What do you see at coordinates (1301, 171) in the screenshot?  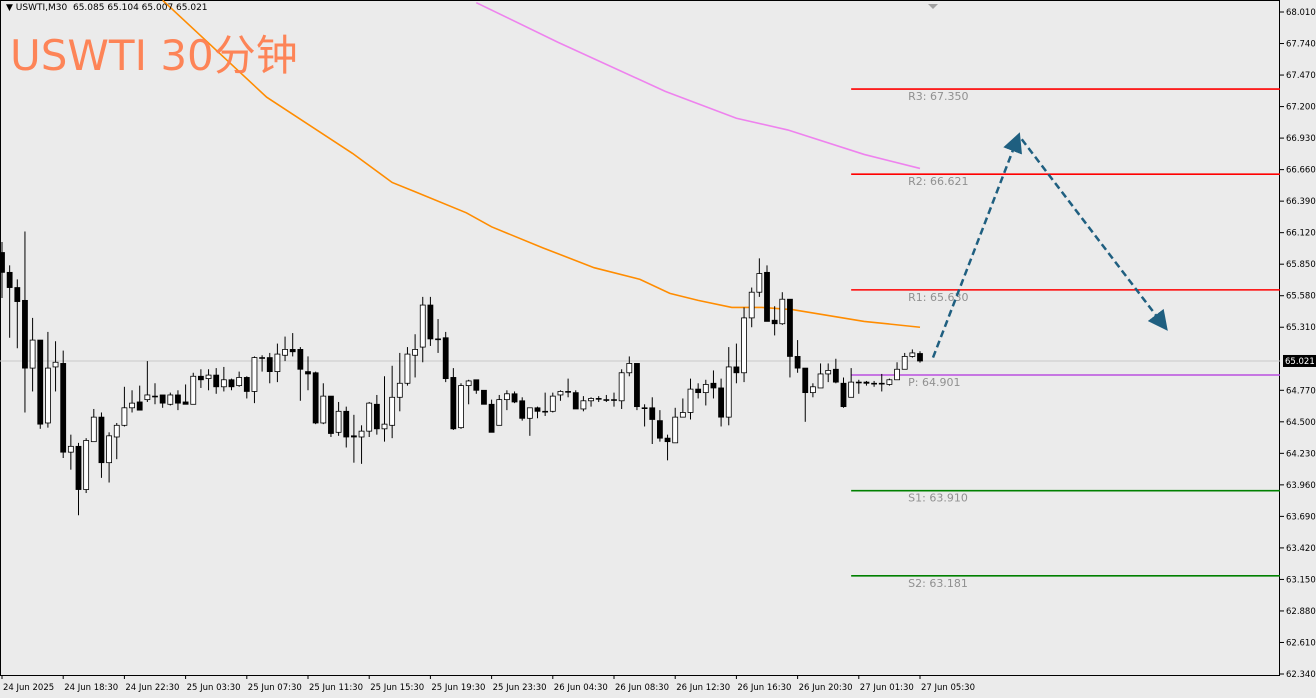 I see `y-tick-label: 66.660` at bounding box center [1301, 171].